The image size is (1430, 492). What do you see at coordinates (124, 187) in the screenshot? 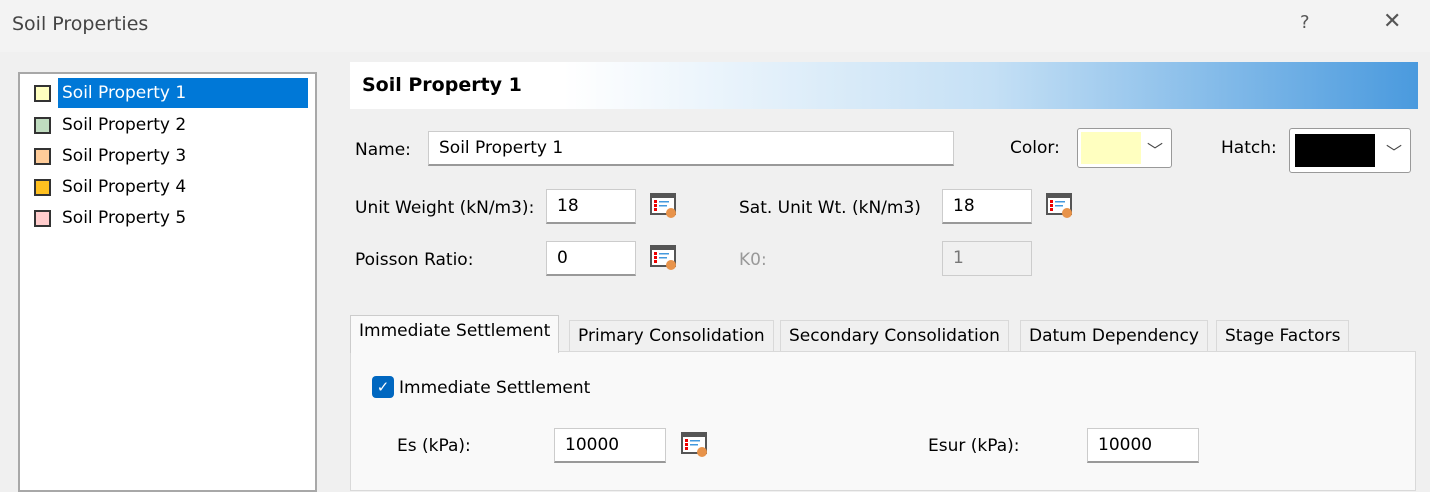
I see `list-item-label: Soil Property 4` at bounding box center [124, 187].